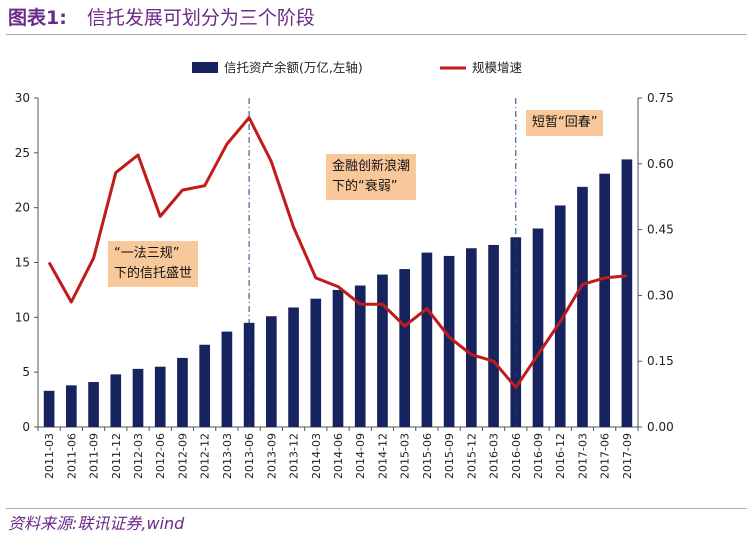 The width and height of the screenshot is (753, 535). Describe the element at coordinates (160, 456) in the screenshot. I see `x-tick-label: 2012-06` at that location.